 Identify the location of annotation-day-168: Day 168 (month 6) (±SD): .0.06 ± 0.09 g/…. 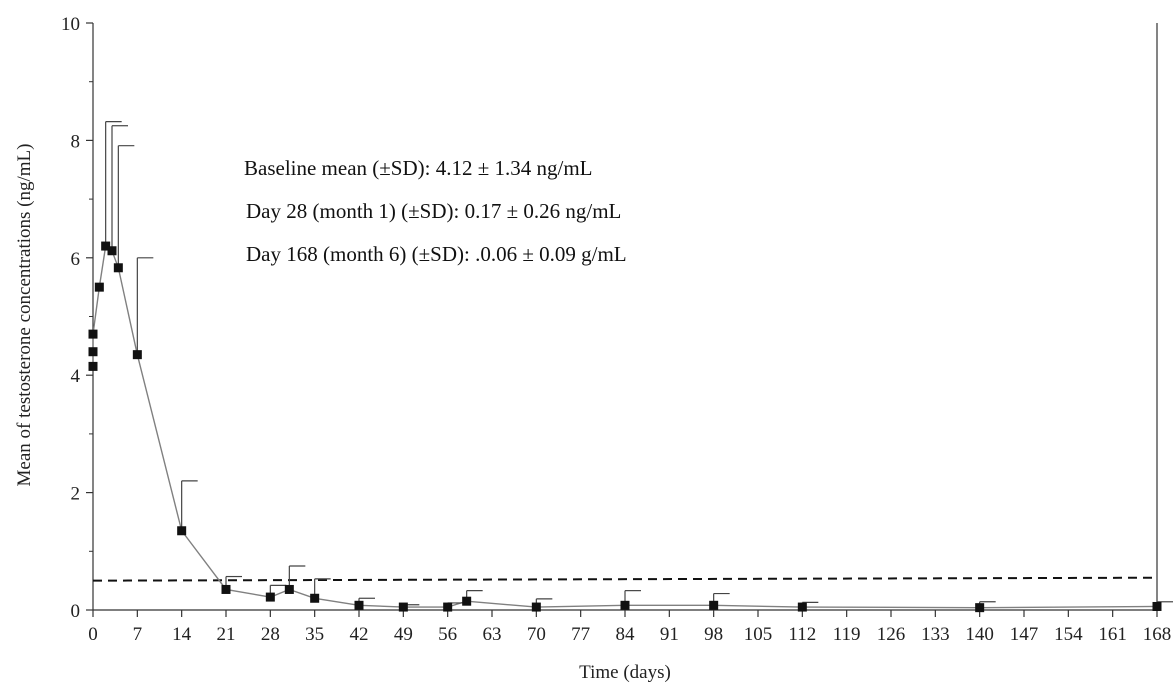
(436, 254).